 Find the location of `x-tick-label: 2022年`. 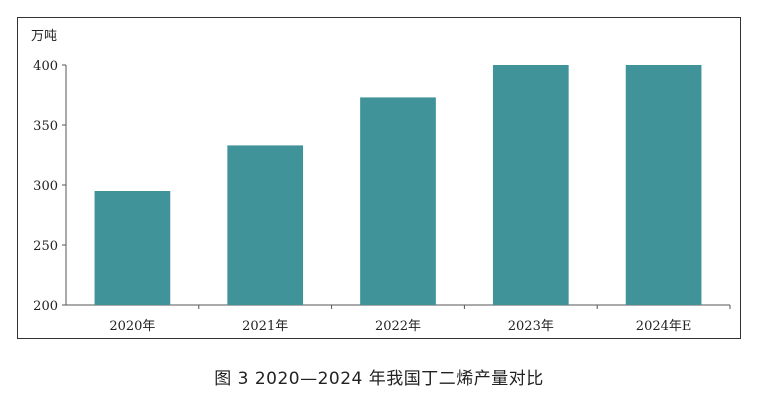

x-tick-label: 2022年 is located at coordinates (398, 326).